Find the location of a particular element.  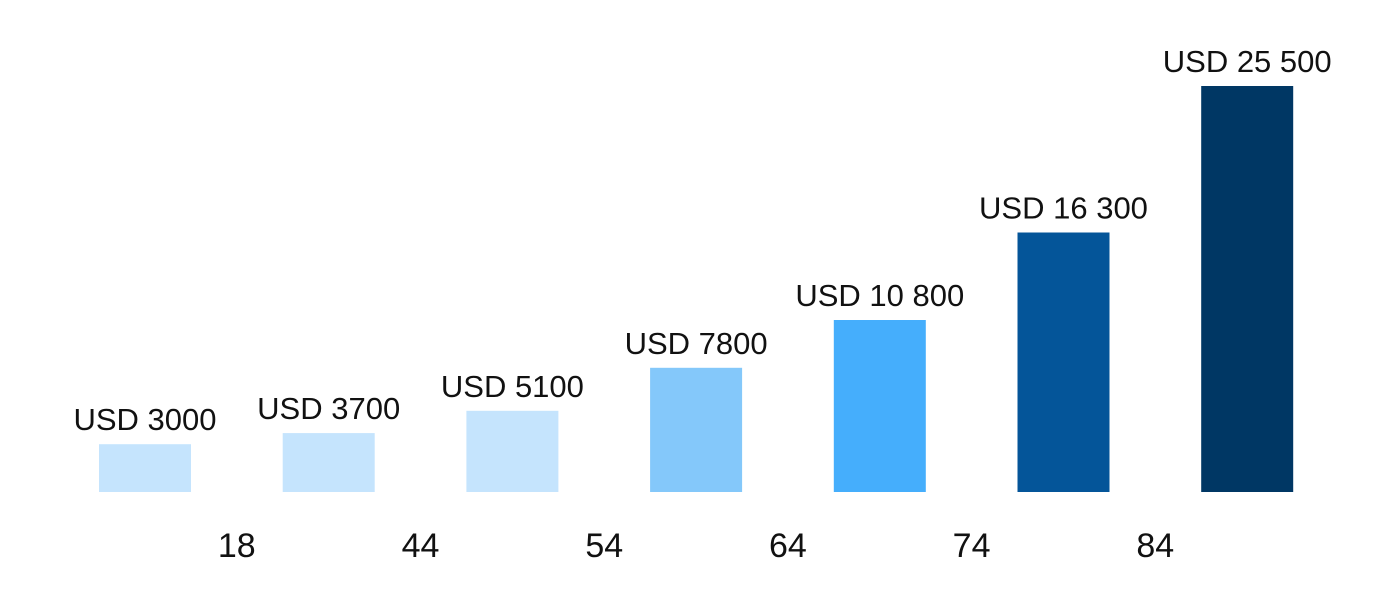

x-tick-label-4: 74 is located at coordinates (972, 546).